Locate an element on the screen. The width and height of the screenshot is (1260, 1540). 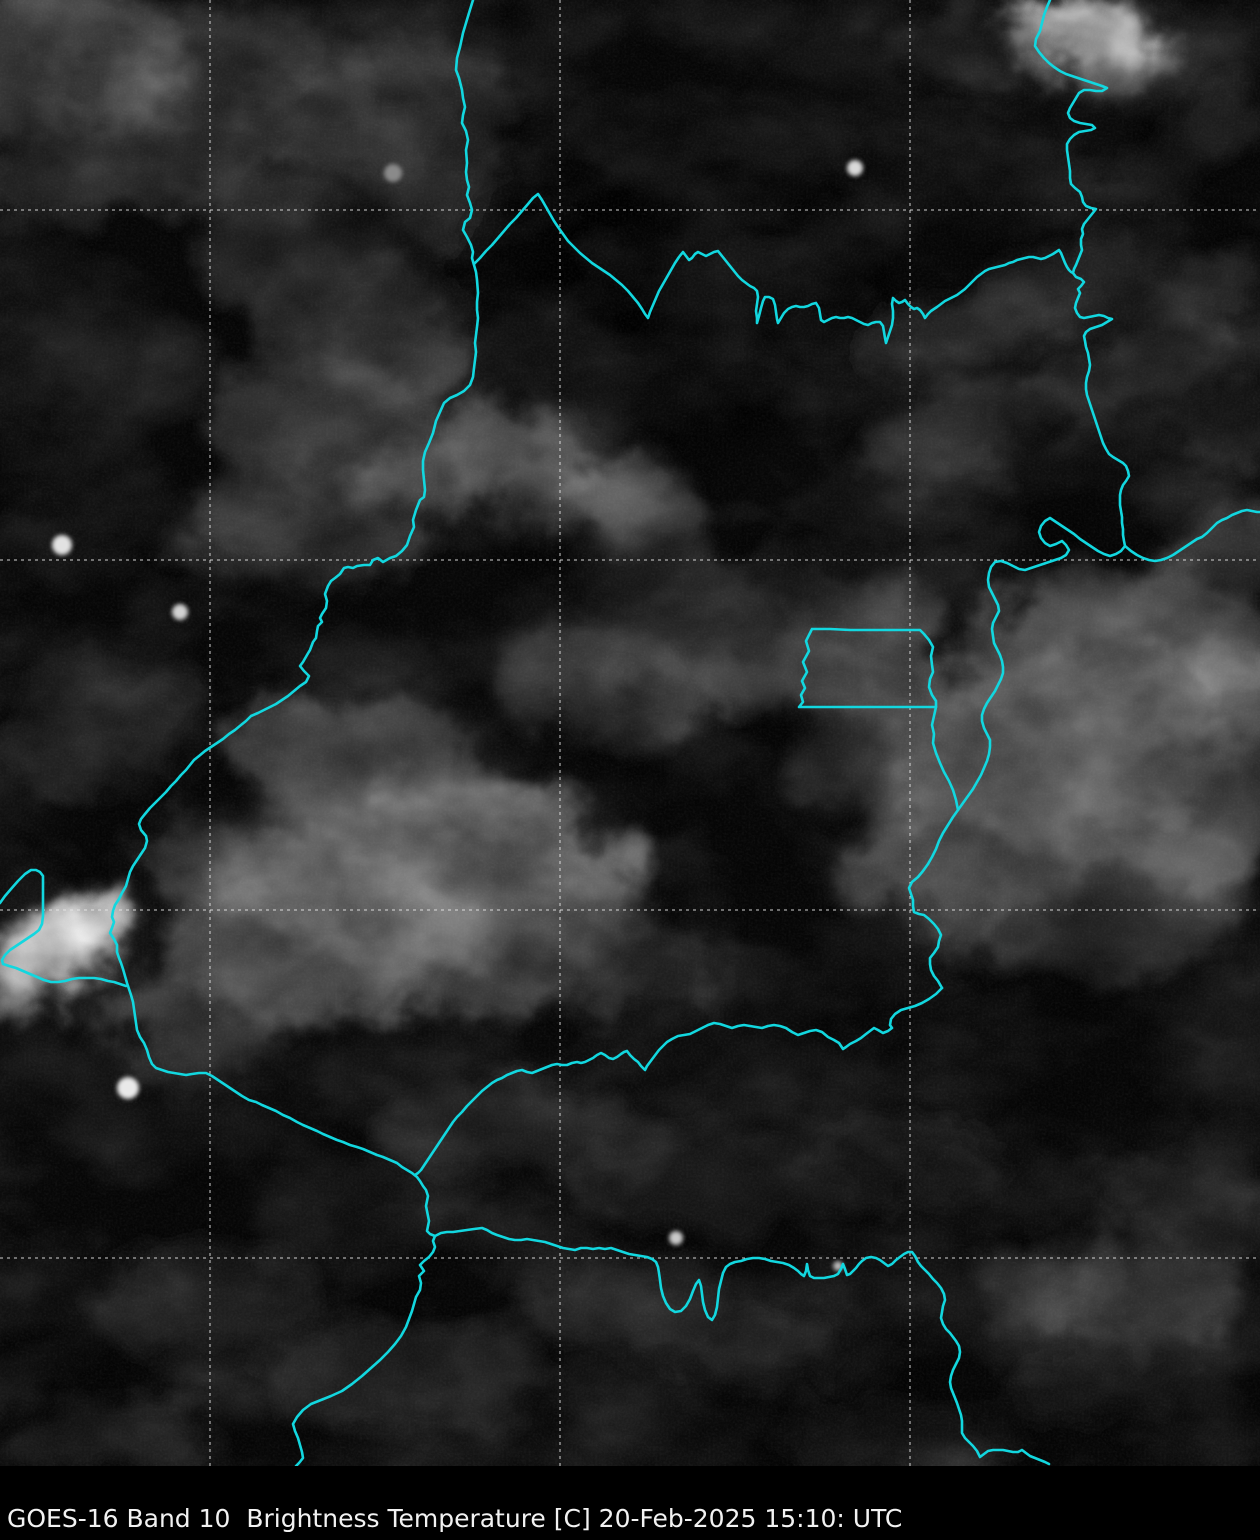
iguazu-branch is located at coordinates (1191, 535).